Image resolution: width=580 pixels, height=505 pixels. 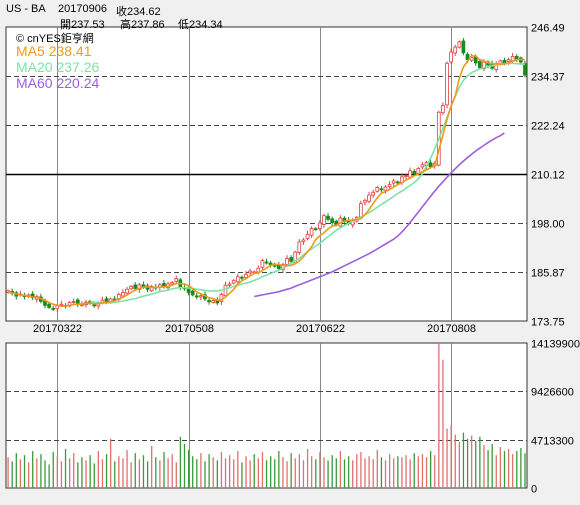 I want to click on volume-tick-label: 4713300, so click(x=552, y=442).